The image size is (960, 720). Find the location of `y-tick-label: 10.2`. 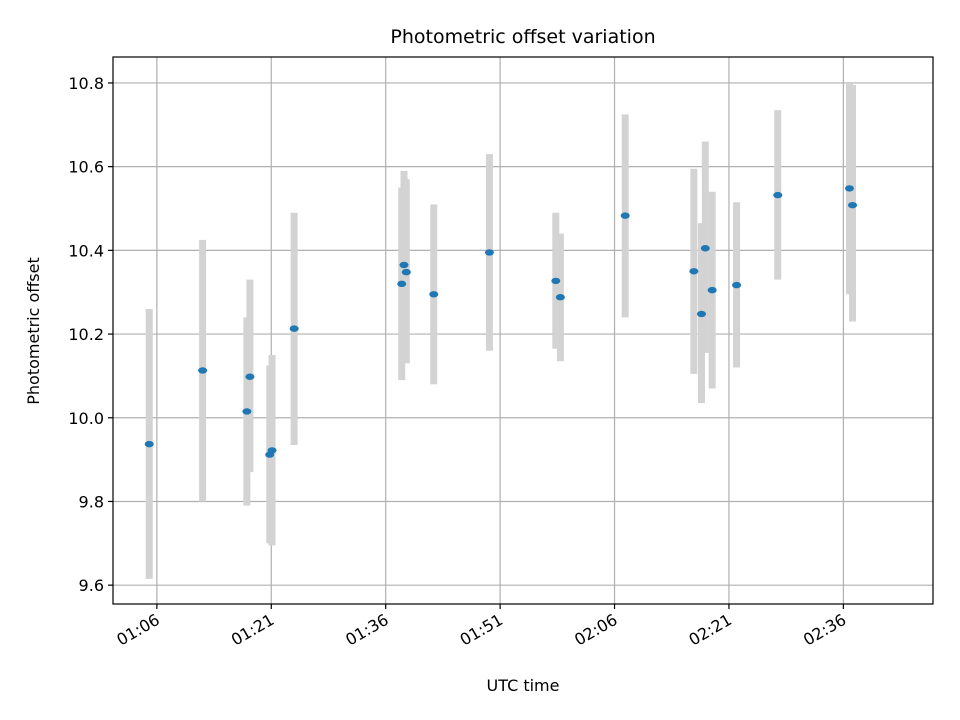

y-tick-label: 10.2 is located at coordinates (86, 334).